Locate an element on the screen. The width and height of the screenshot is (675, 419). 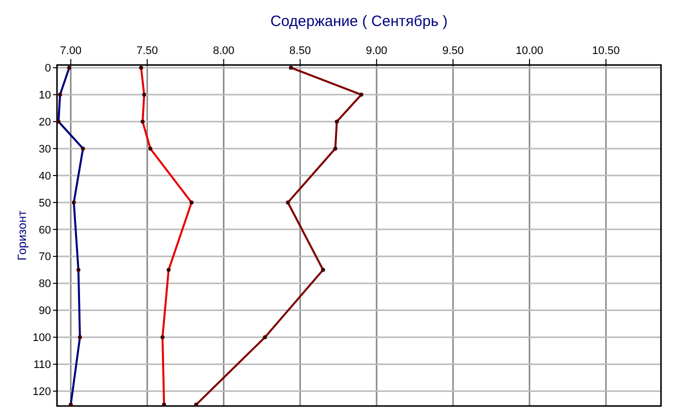
y-tick-label: 30 is located at coordinates (44, 149).